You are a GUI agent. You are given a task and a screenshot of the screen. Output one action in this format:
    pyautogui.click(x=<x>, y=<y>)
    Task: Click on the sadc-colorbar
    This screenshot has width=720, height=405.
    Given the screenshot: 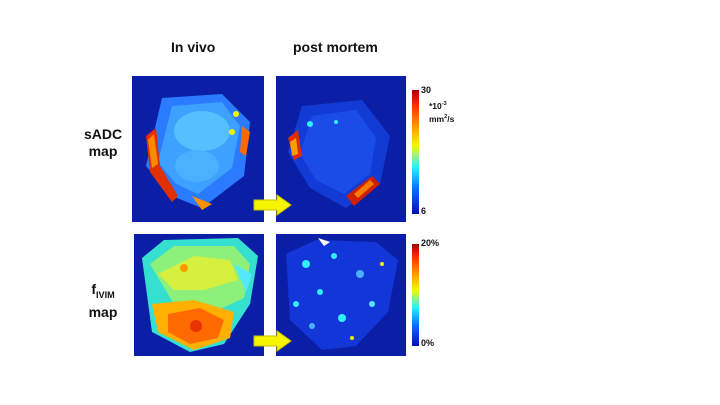 What is the action you would take?
    pyautogui.click(x=415, y=152)
    